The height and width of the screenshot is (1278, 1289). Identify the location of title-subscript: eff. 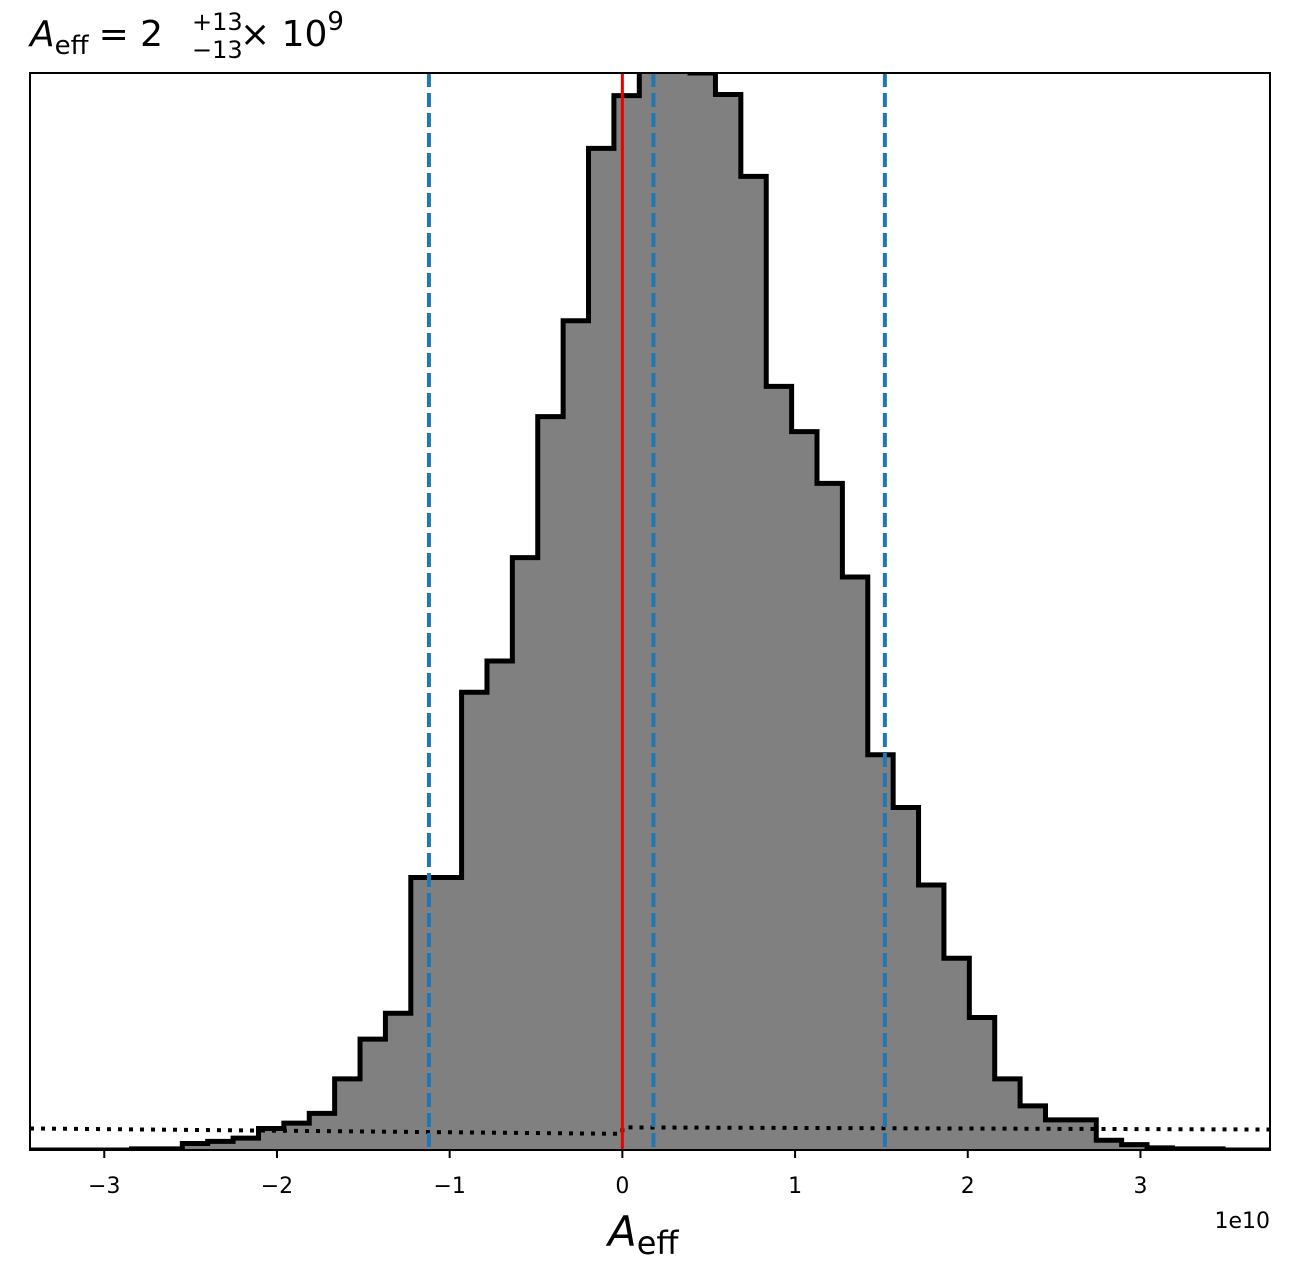
(72, 46).